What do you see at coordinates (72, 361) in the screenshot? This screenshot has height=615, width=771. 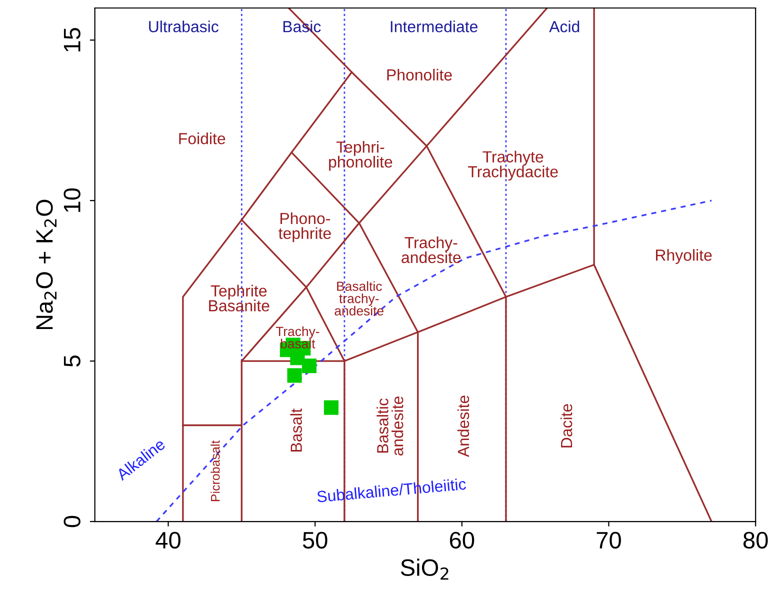 I see `y-tick-label: 5` at bounding box center [72, 361].